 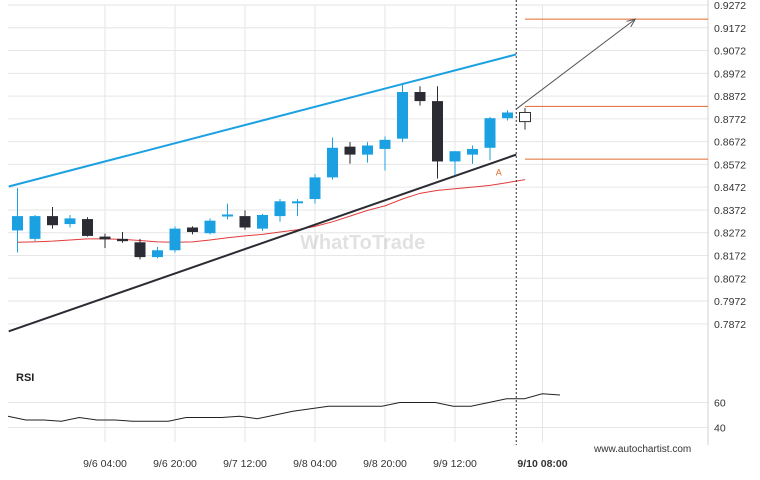 I want to click on x-tick-label: 9/6 20:00, so click(x=175, y=464).